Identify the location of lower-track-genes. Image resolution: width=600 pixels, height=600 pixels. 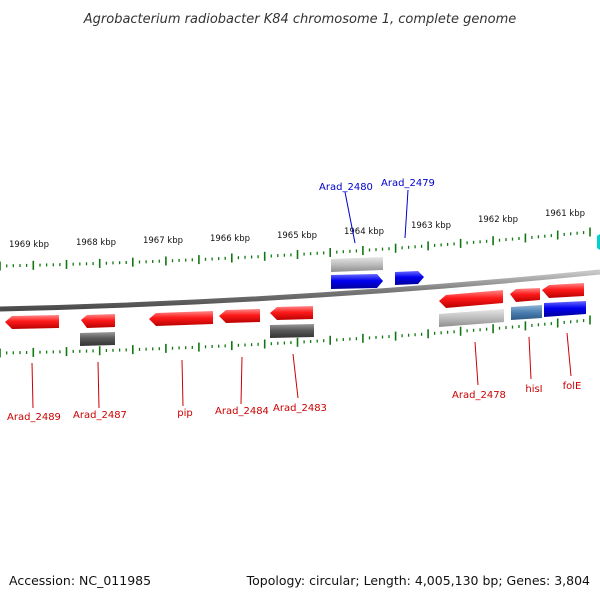
(295, 314).